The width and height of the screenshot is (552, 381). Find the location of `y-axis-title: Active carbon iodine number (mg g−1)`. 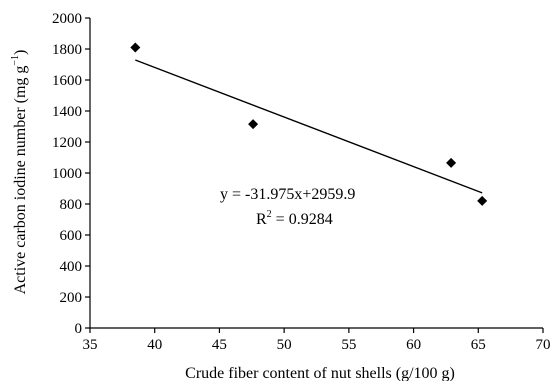

y-axis-title: Active carbon iodine number (mg g−1) is located at coordinates (19, 172).